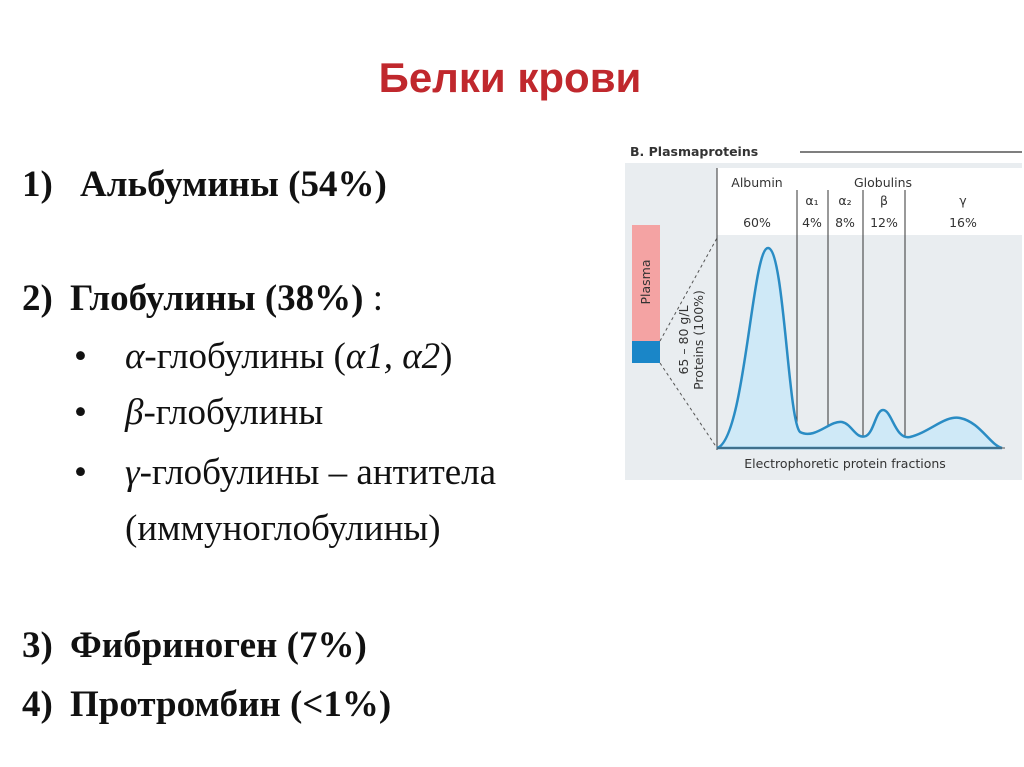 The height and width of the screenshot is (767, 1024). What do you see at coordinates (884, 200) in the screenshot?
I see `fraction-label: β` at bounding box center [884, 200].